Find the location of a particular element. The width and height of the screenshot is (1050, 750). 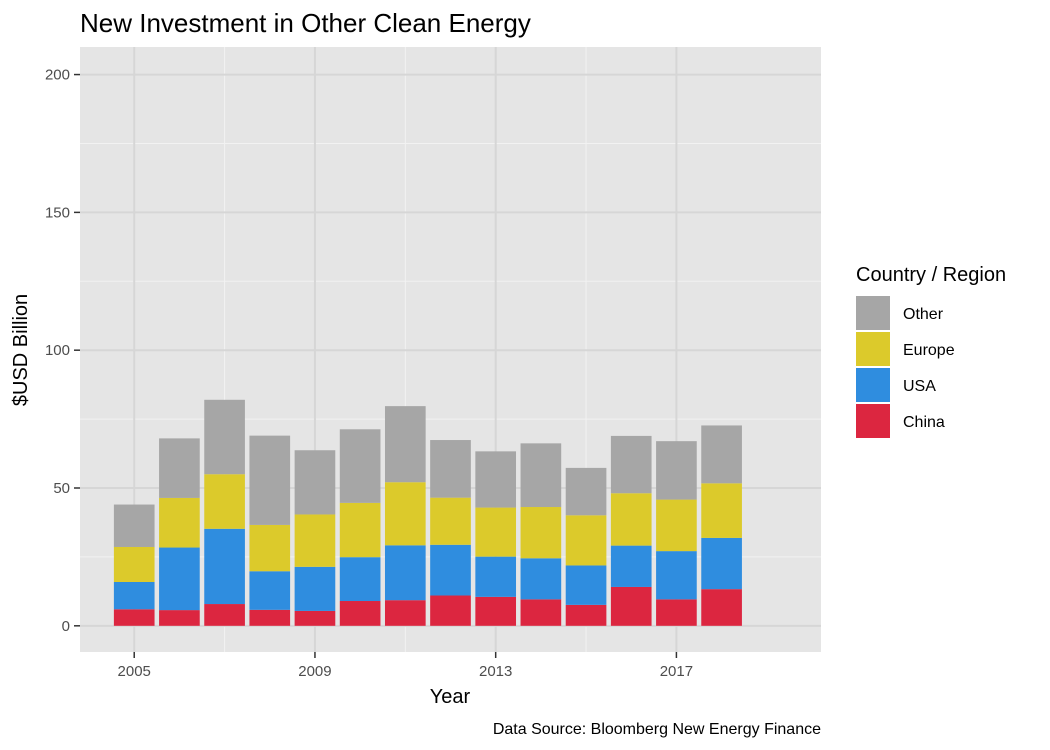

bar-europe-2006 is located at coordinates (179, 522).